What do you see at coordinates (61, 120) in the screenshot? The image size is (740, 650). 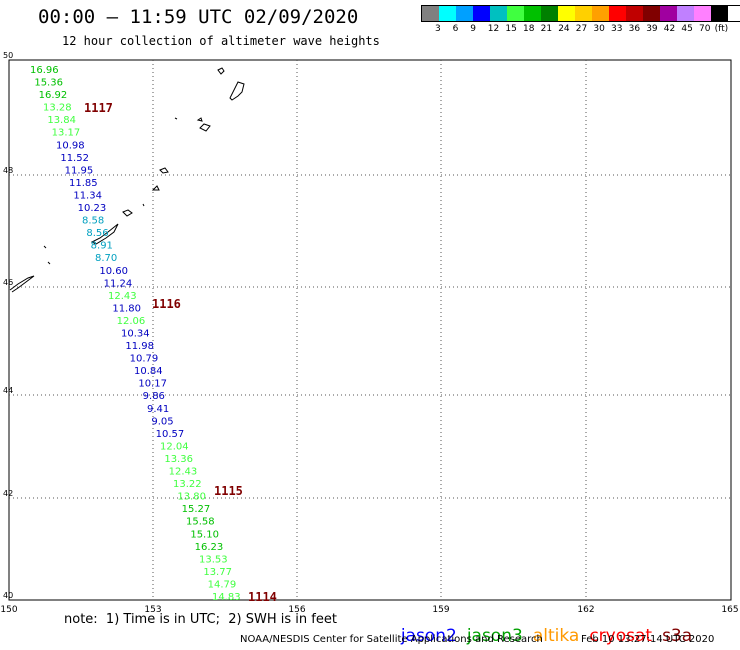 I see `wave-height-value: 13.84` at bounding box center [61, 120].